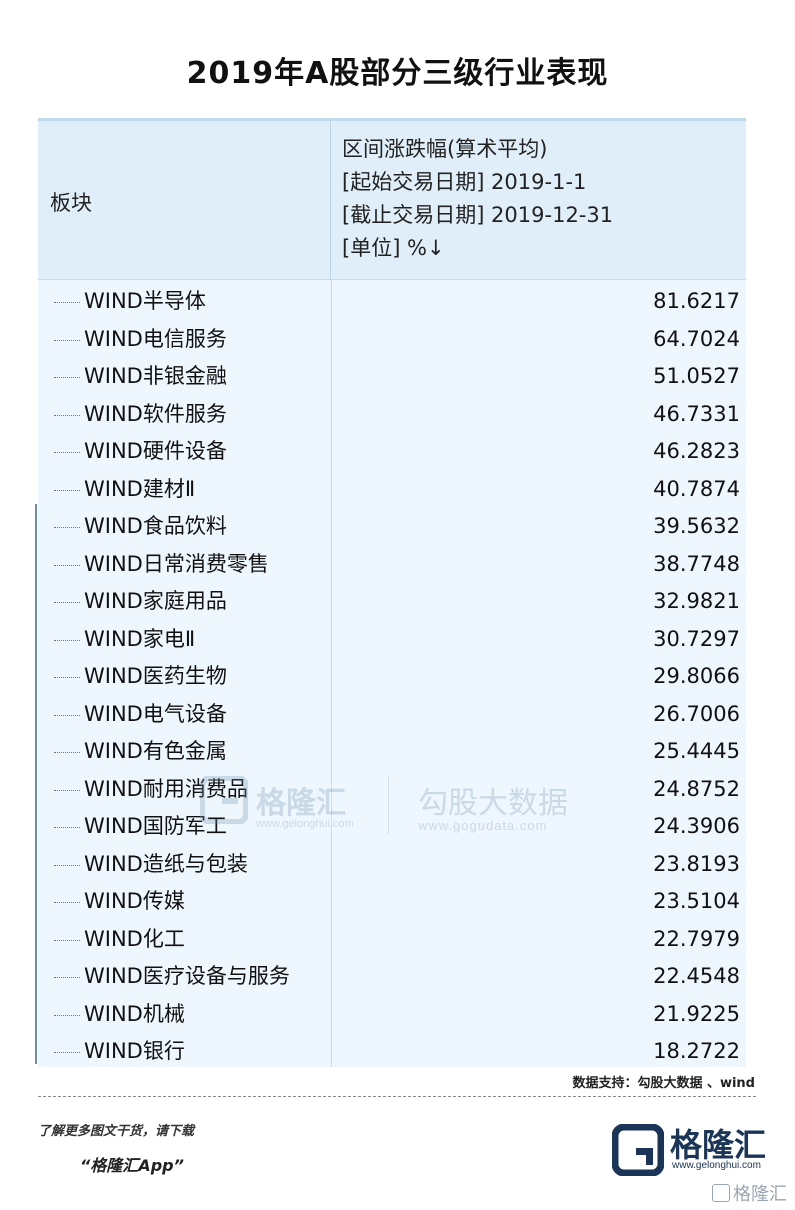  I want to click on table-row: WIND化工 22.7979, so click(392, 940).